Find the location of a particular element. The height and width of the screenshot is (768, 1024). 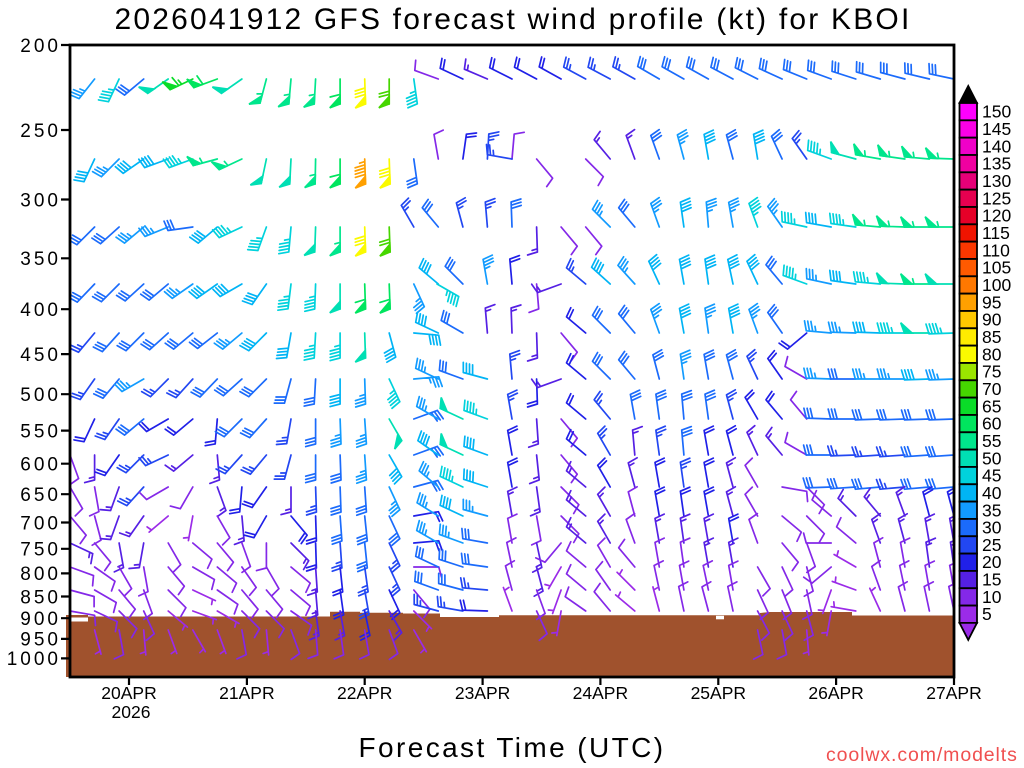

svg-text: 140 is located at coordinates (996, 146).